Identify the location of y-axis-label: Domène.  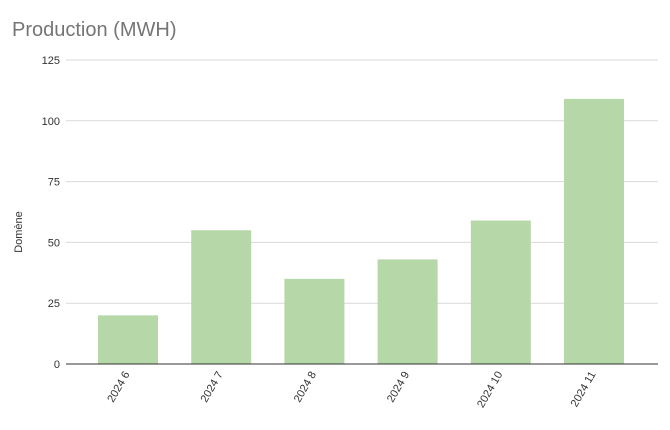
(19, 232).